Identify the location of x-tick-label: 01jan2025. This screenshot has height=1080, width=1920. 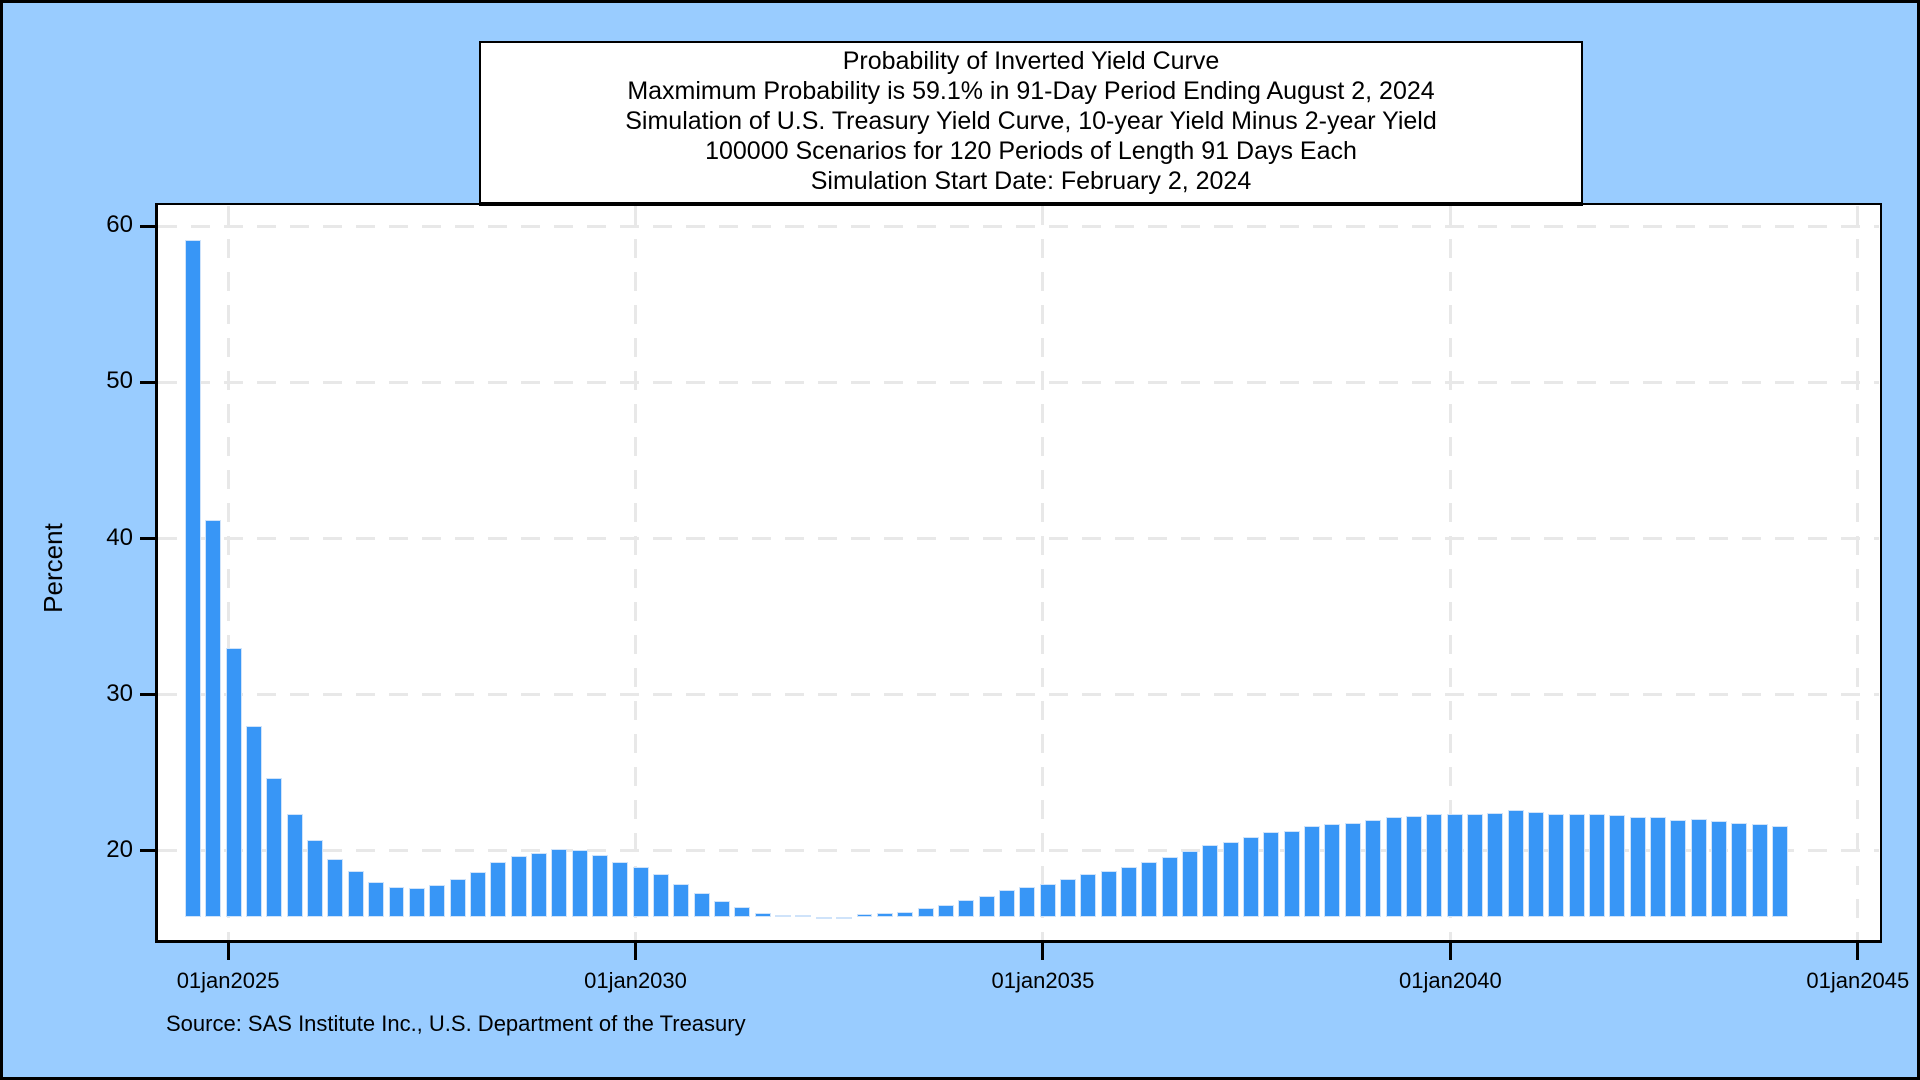
(228, 980).